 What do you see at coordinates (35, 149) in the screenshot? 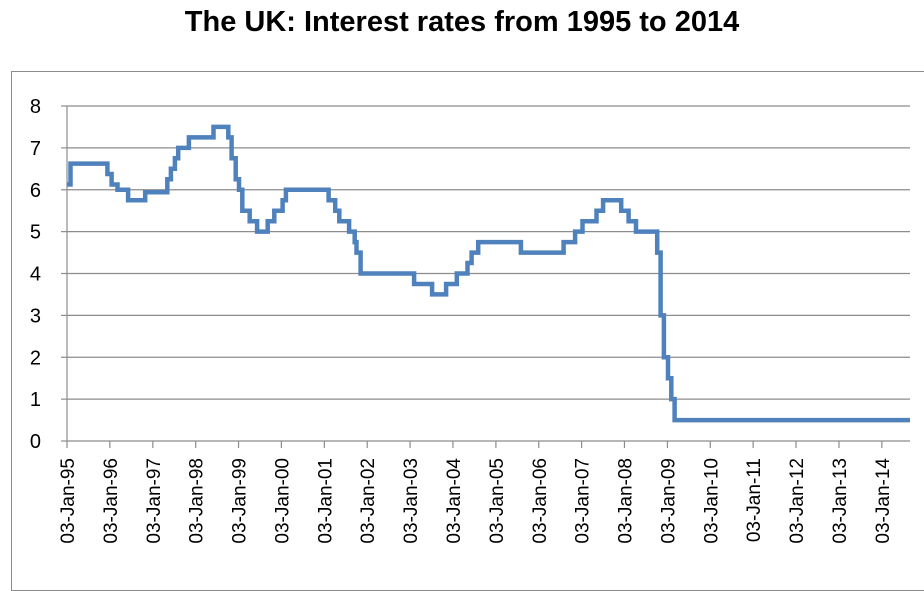
I see `y-tick-label: 7` at bounding box center [35, 149].